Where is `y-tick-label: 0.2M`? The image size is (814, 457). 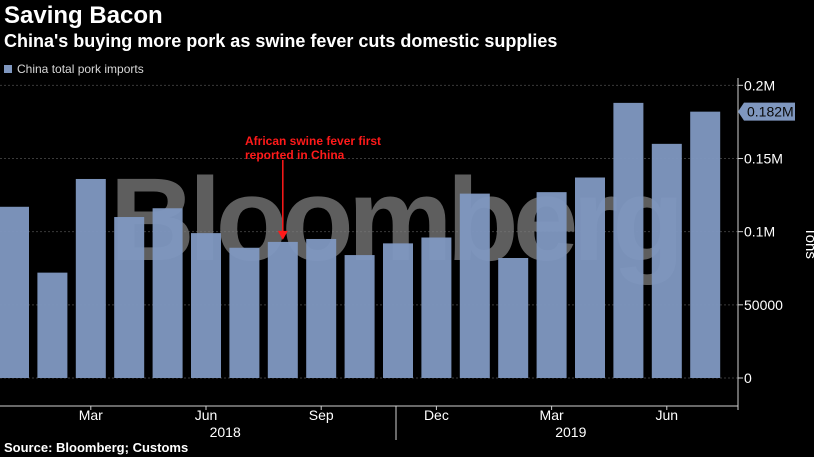
y-tick-label: 0.2M is located at coordinates (759, 85).